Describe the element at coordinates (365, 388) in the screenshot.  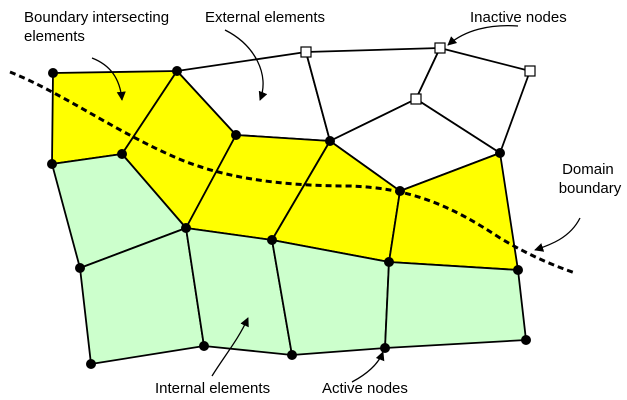
I see `label: Active nodes` at that location.